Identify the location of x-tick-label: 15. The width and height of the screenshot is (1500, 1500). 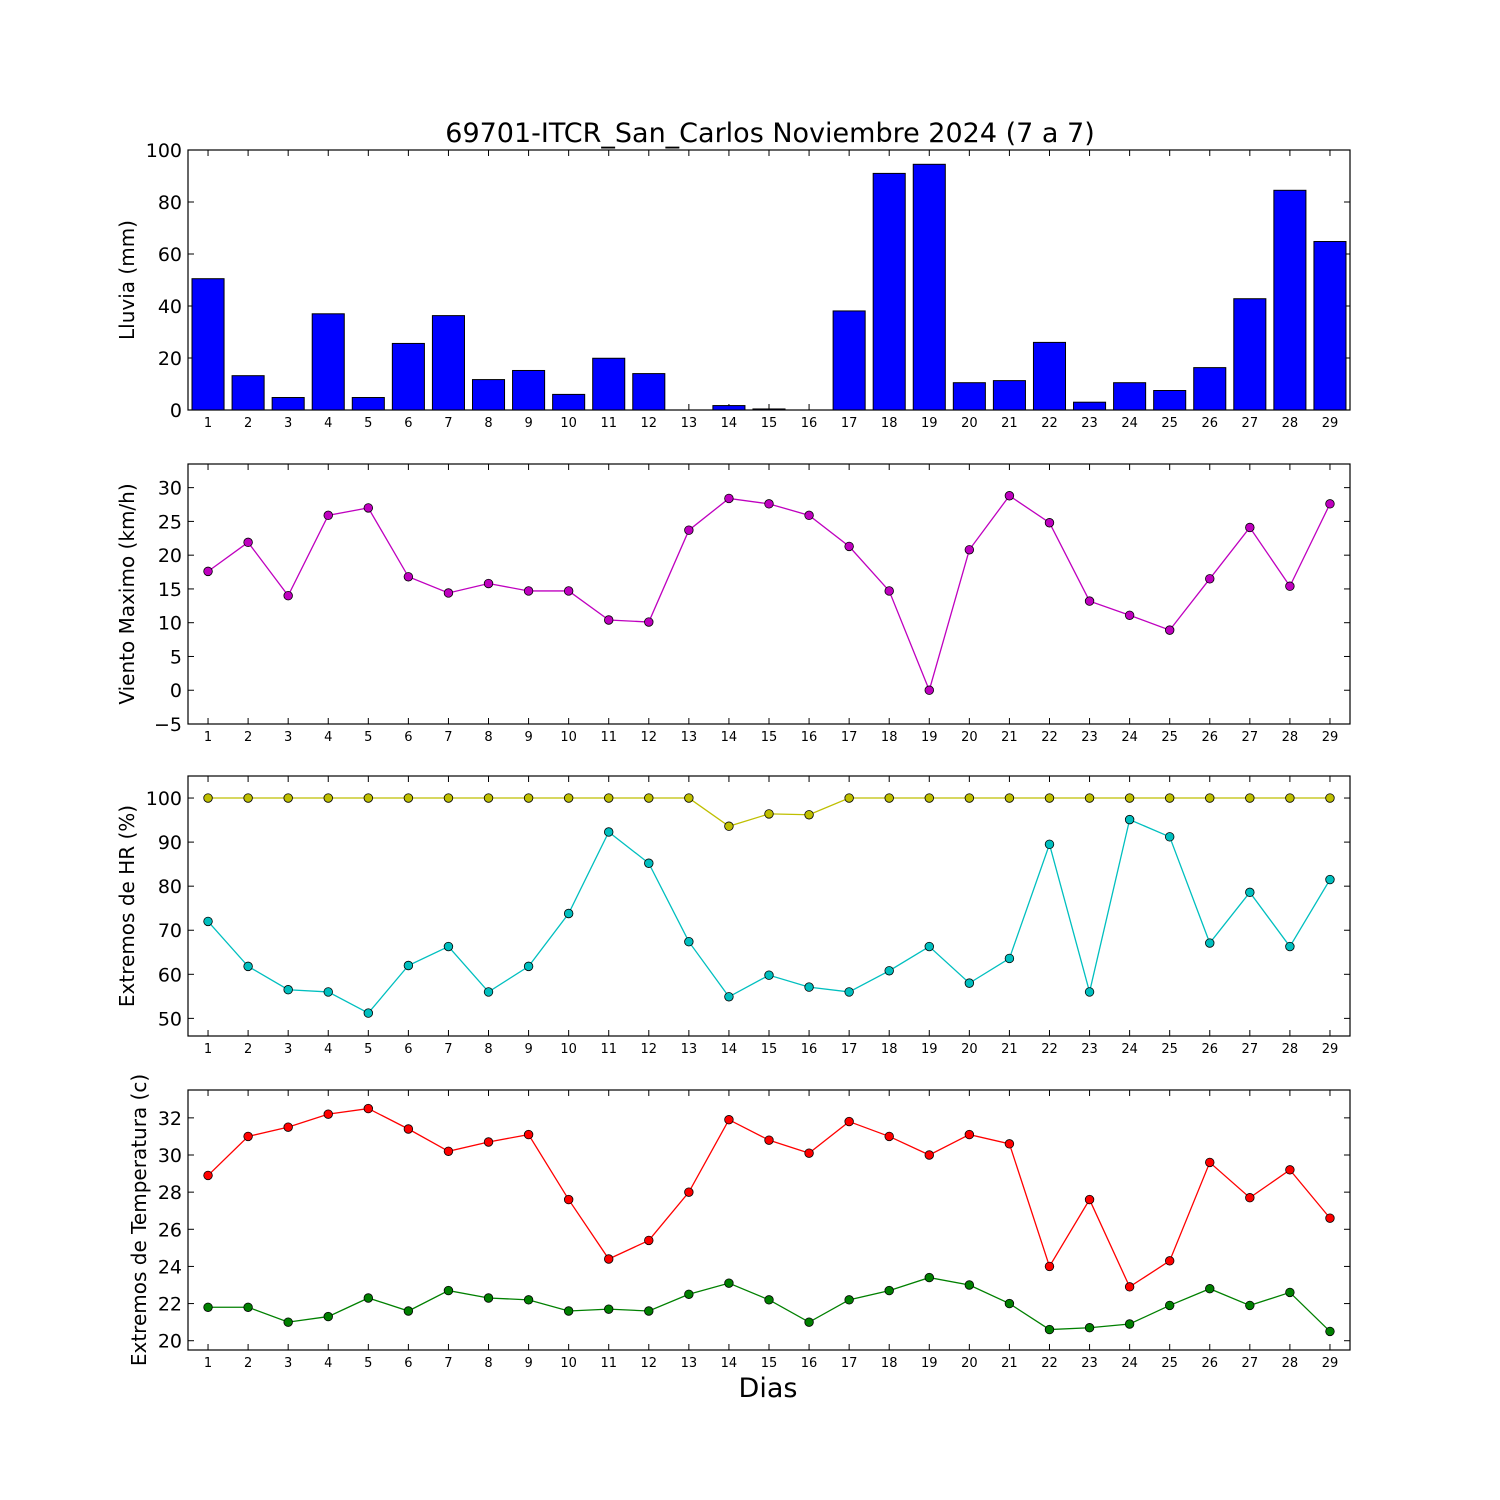
(769, 1049).